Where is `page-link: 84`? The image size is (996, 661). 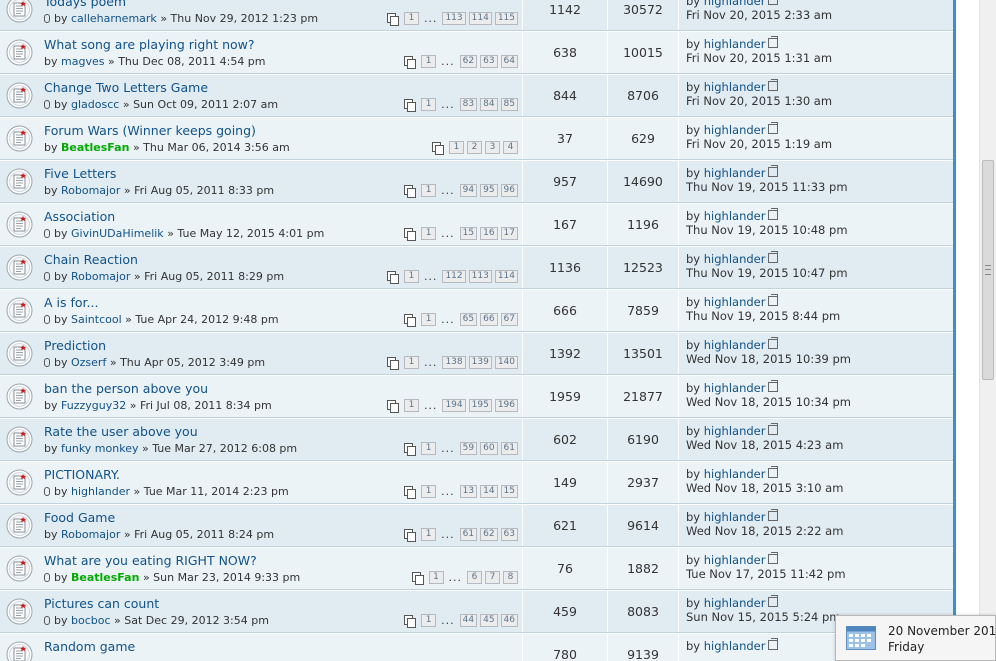
page-link: 84 is located at coordinates (489, 104).